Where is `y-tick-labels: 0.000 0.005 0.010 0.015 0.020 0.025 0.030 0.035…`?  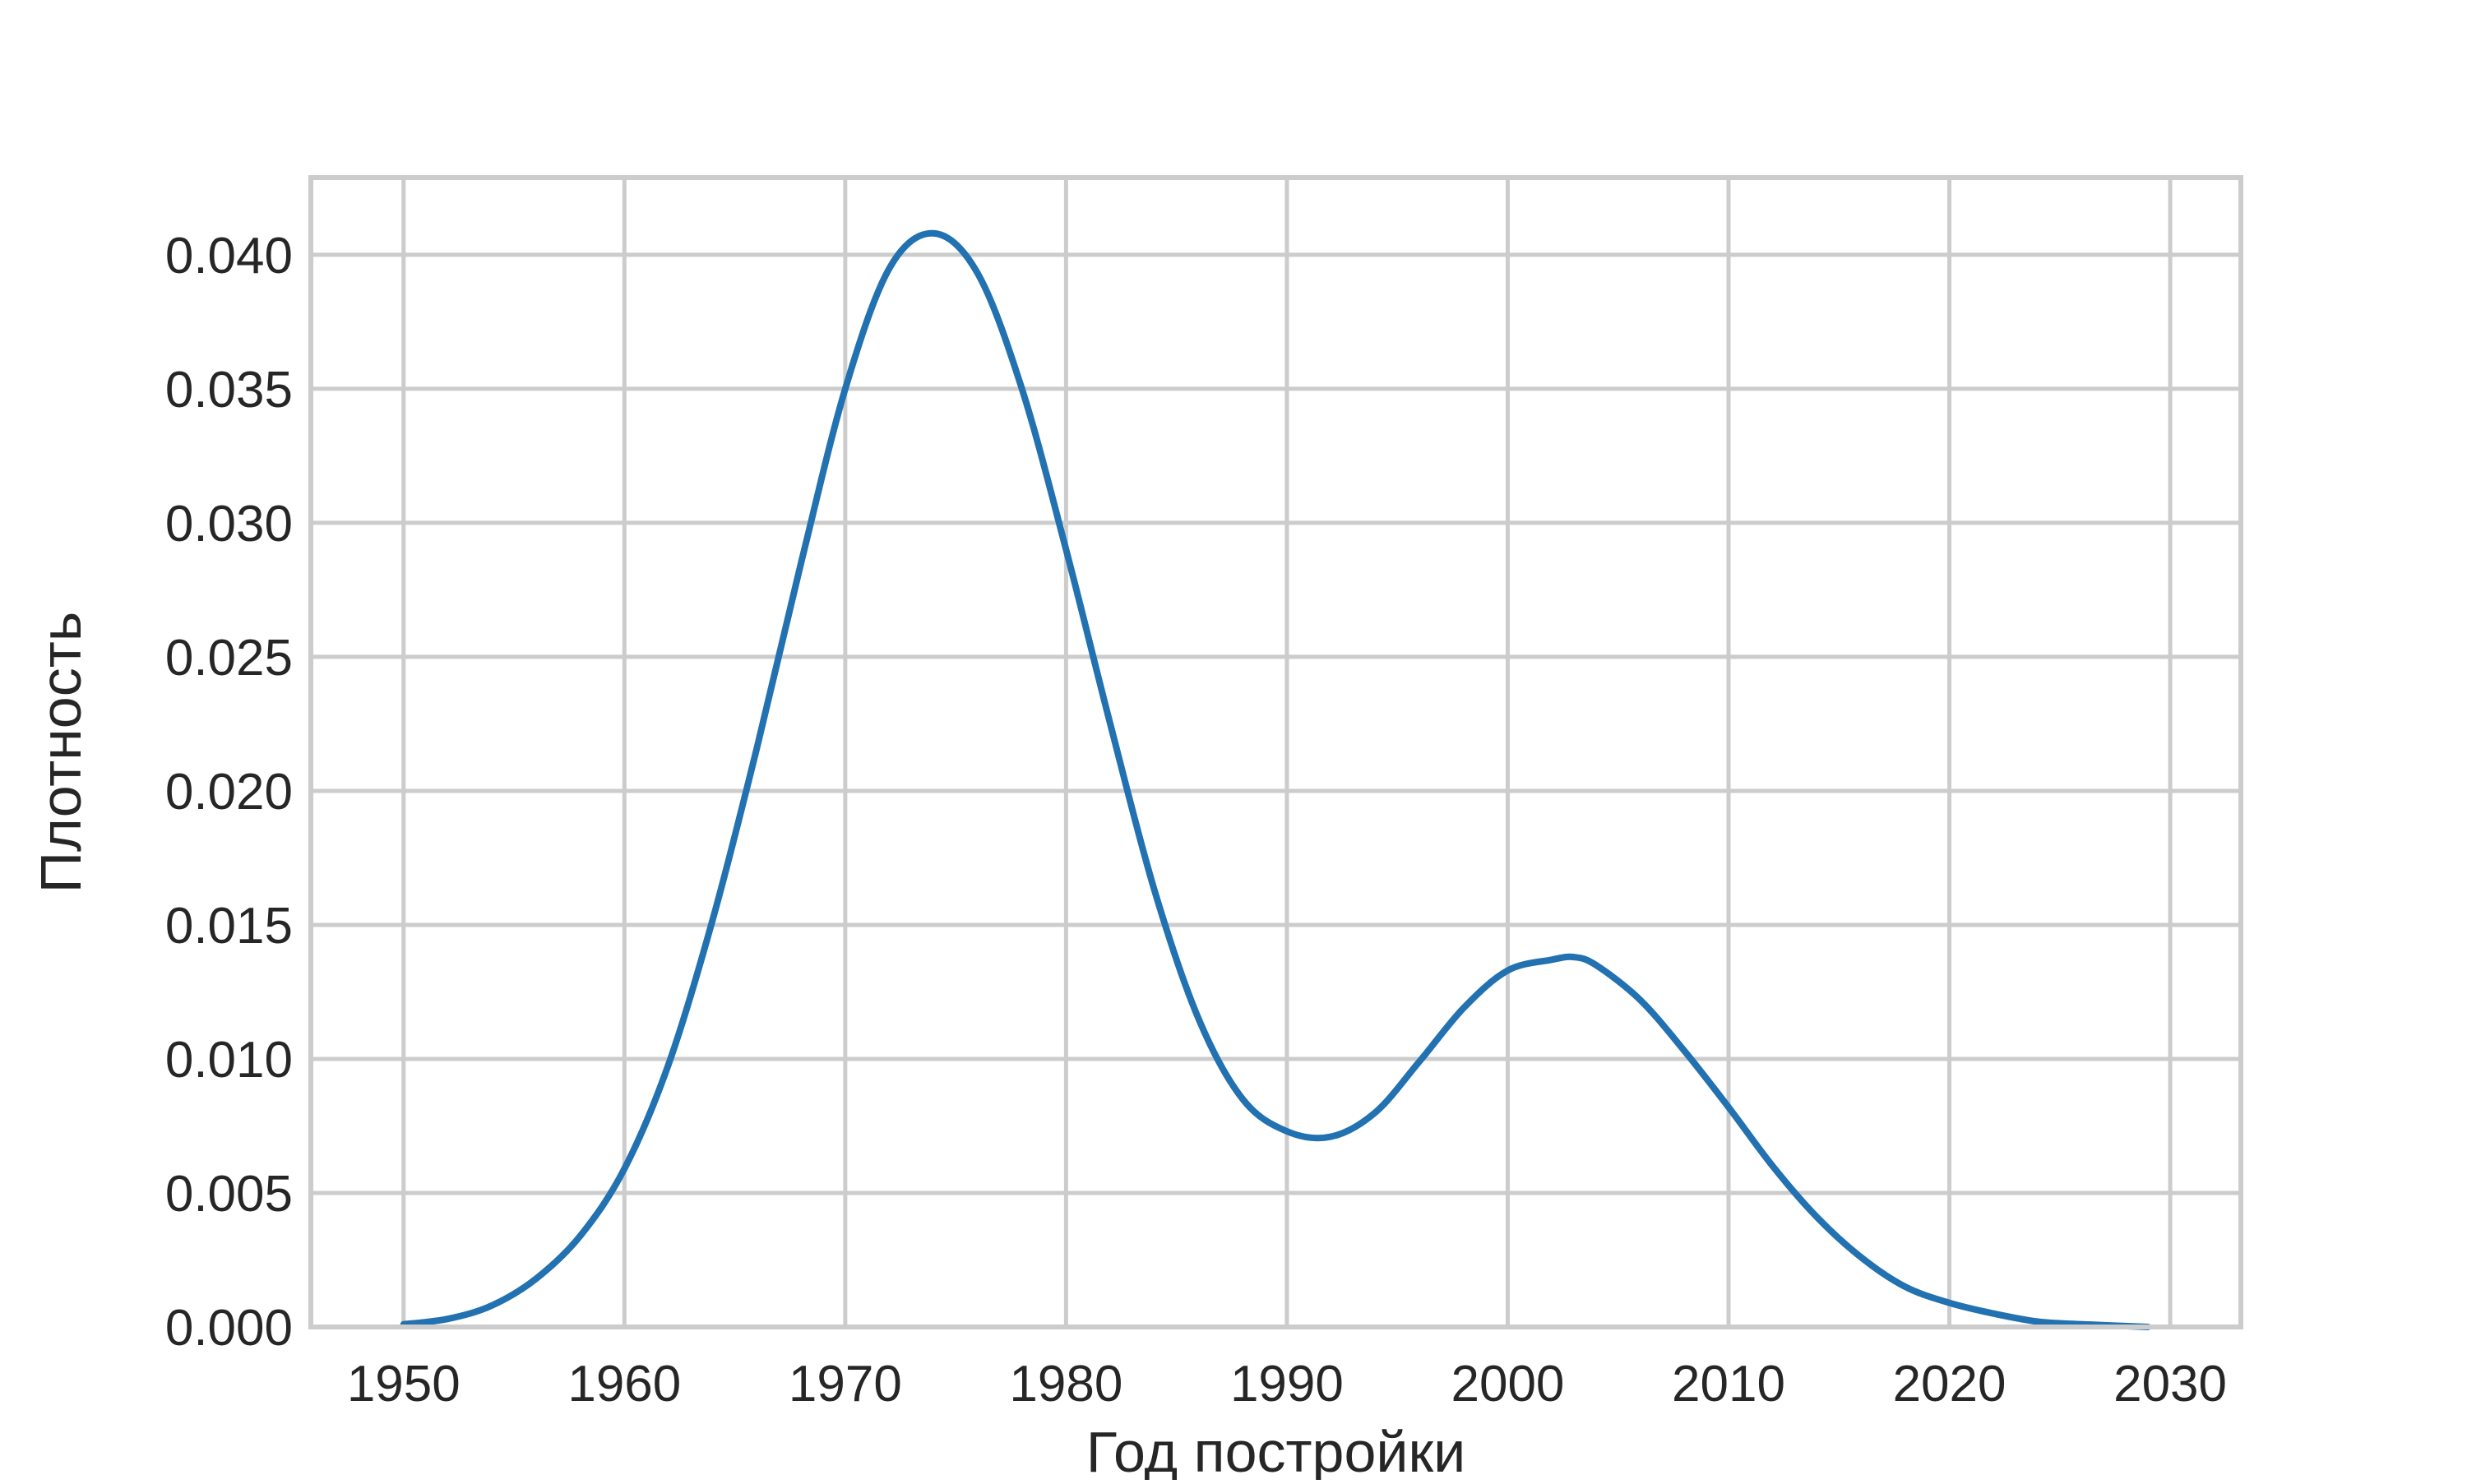
y-tick-labels: 0.000 0.005 0.010 0.015 0.020 0.025 0.030 0.035… is located at coordinates (229, 793).